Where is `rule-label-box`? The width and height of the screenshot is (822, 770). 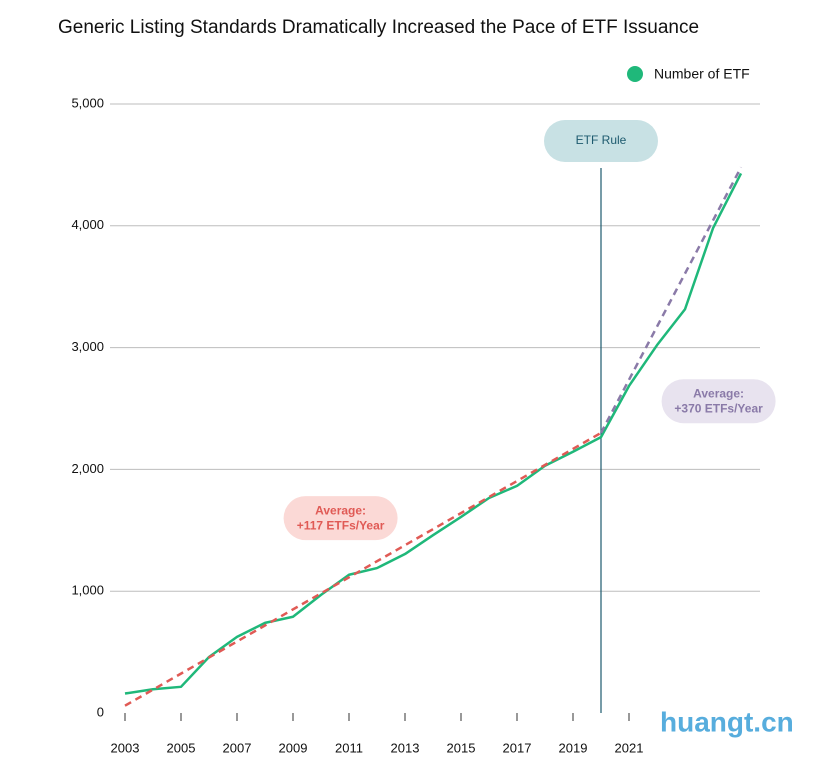
rule-label-box is located at coordinates (601, 141).